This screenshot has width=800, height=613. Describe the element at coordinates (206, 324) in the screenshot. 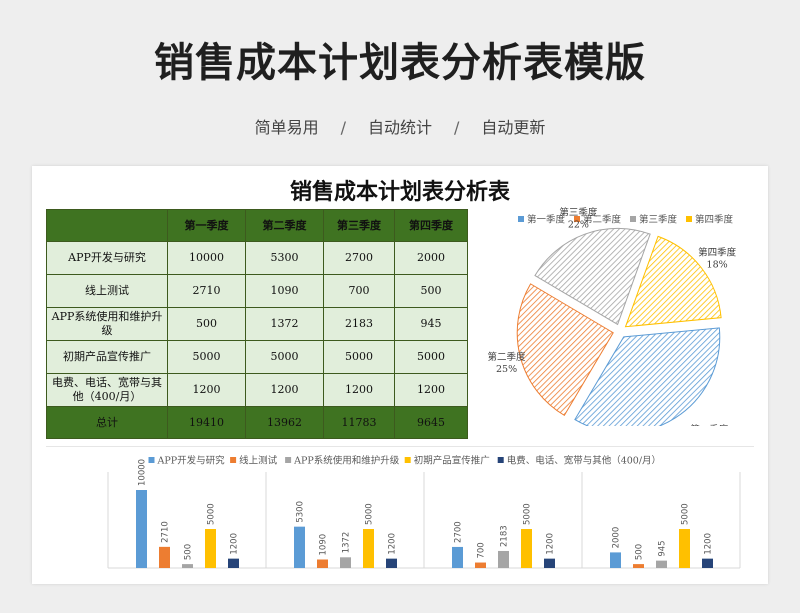

I see `table-cell: 500` at that location.